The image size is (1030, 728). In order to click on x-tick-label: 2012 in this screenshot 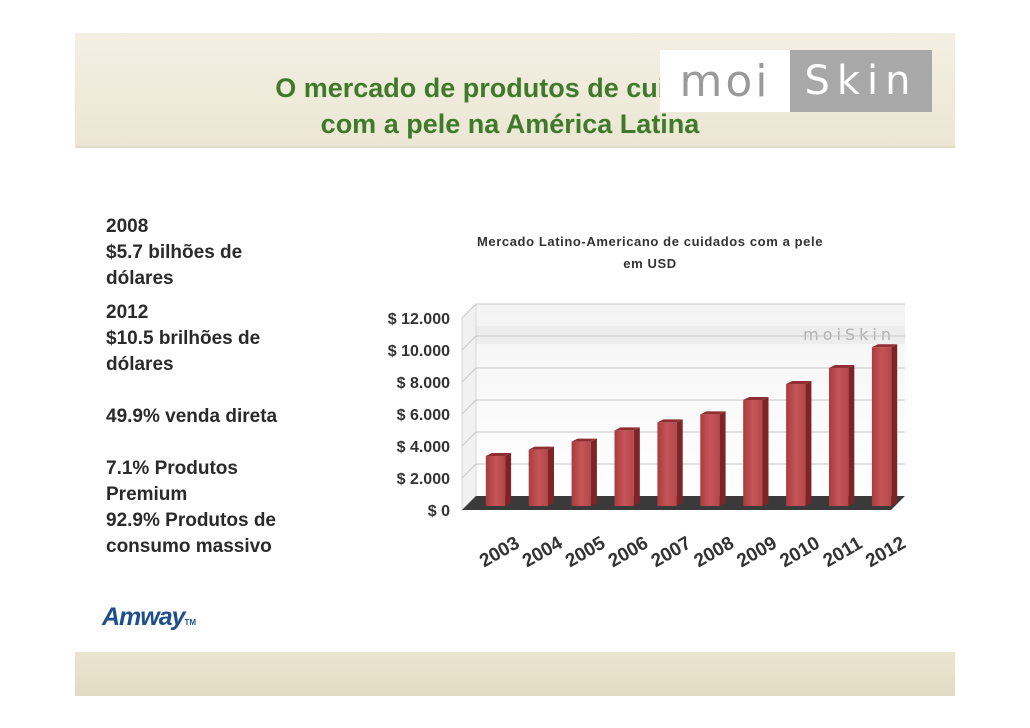, I will do `click(885, 552)`.